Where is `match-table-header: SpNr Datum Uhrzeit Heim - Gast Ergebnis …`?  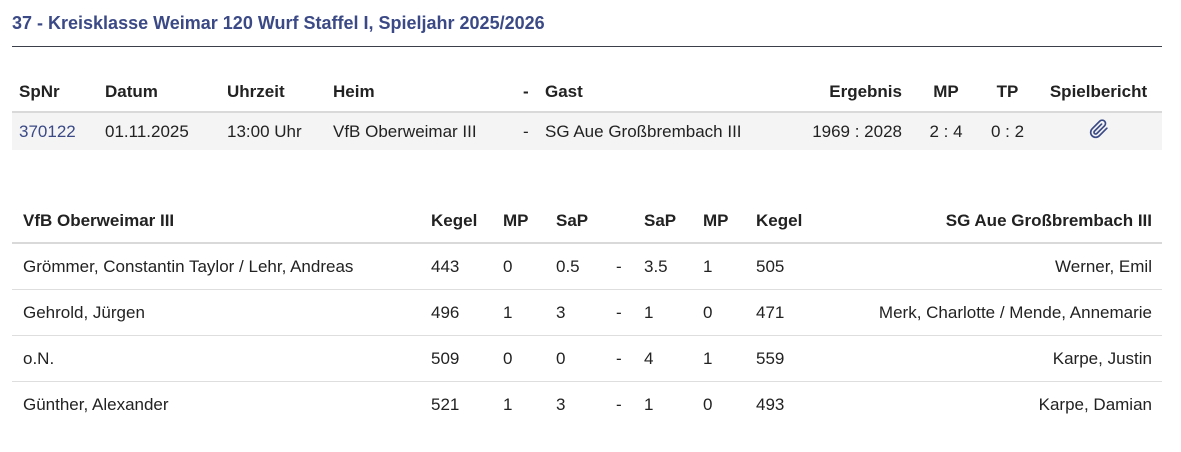
match-table-header: SpNr Datum Uhrzeit Heim - Gast Ergebnis … is located at coordinates (587, 92).